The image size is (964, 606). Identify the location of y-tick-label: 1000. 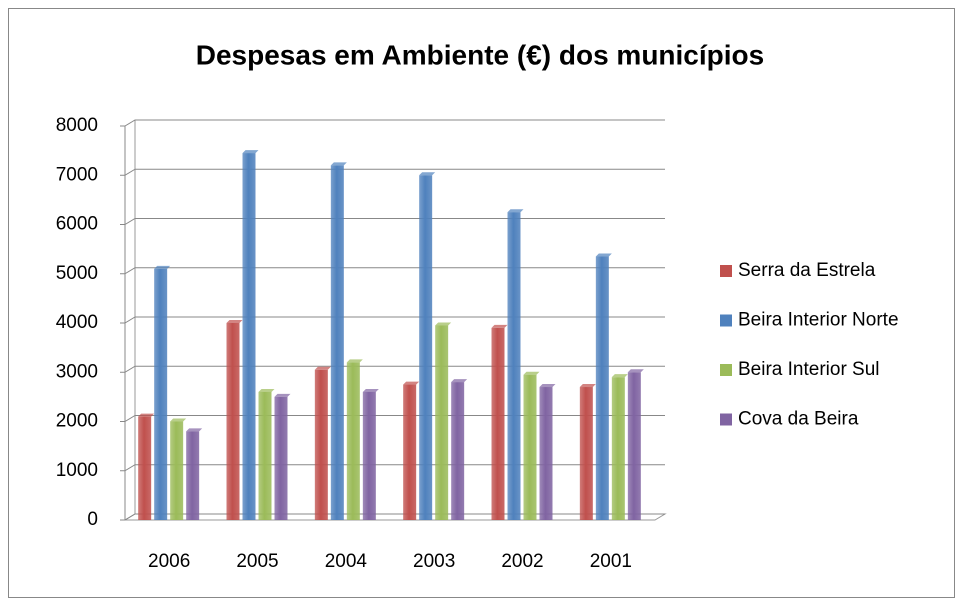
(77, 470).